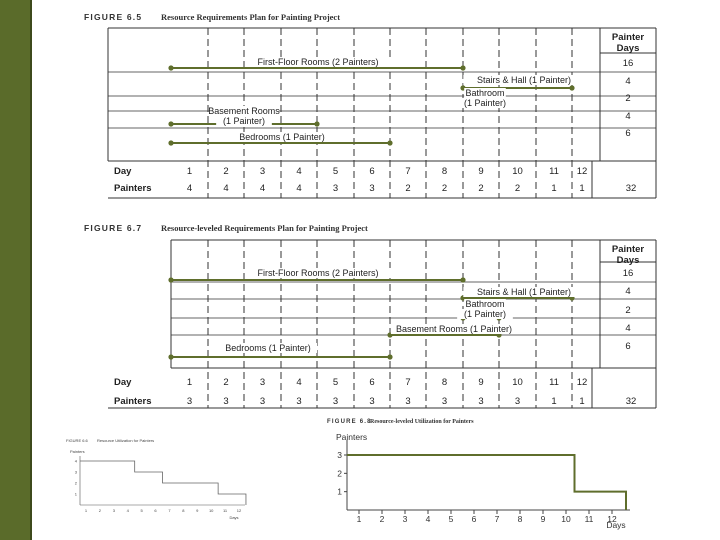 This screenshot has height=540, width=720. What do you see at coordinates (317, 273) in the screenshot?
I see `task-label: First-Floor Rooms (2 Painters)` at bounding box center [317, 273].